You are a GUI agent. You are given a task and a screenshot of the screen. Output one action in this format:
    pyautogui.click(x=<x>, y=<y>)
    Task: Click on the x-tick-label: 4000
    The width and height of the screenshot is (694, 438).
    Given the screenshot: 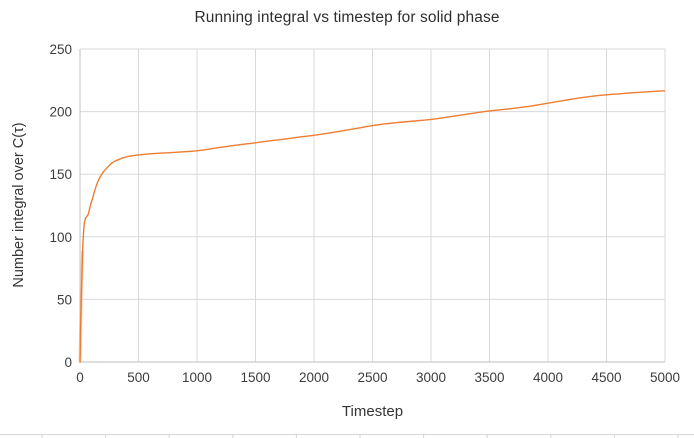 What is the action you would take?
    pyautogui.click(x=548, y=377)
    